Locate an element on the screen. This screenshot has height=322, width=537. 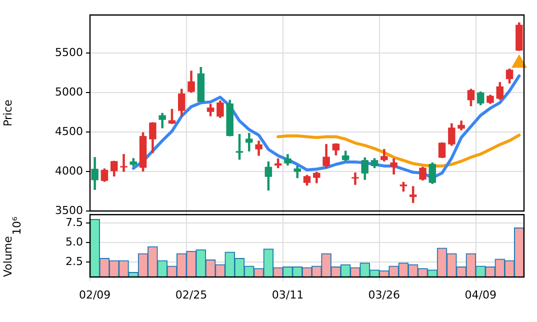
x-tick-label: 03/11 is located at coordinates (288, 295).